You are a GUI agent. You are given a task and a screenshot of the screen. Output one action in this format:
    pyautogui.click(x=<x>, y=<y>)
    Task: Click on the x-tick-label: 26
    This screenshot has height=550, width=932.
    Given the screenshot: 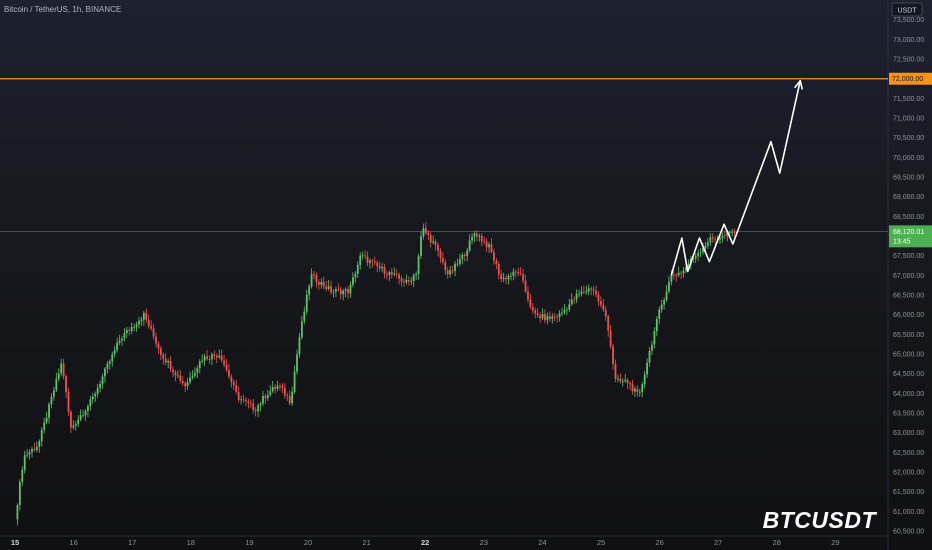 What is the action you would take?
    pyautogui.click(x=659, y=542)
    